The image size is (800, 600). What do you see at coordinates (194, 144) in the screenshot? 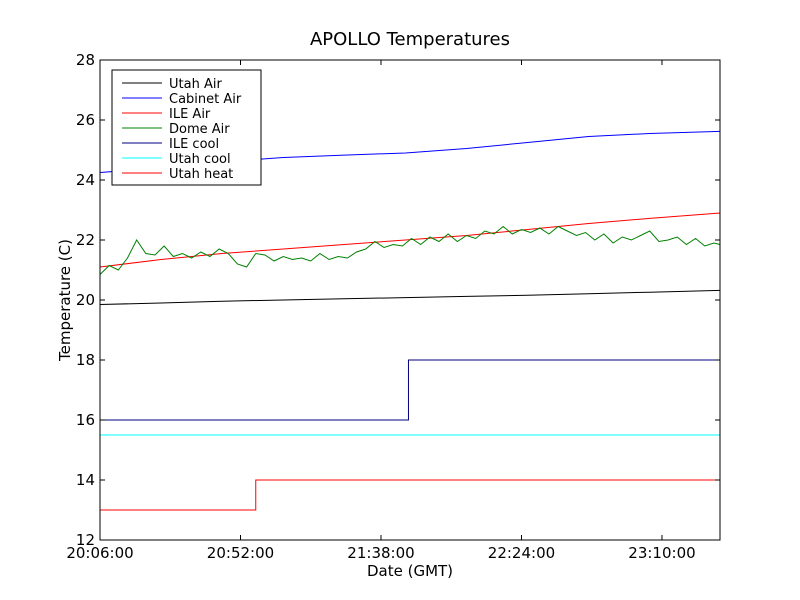
I see `legend-label-ile-cool: ILE cool` at bounding box center [194, 144].